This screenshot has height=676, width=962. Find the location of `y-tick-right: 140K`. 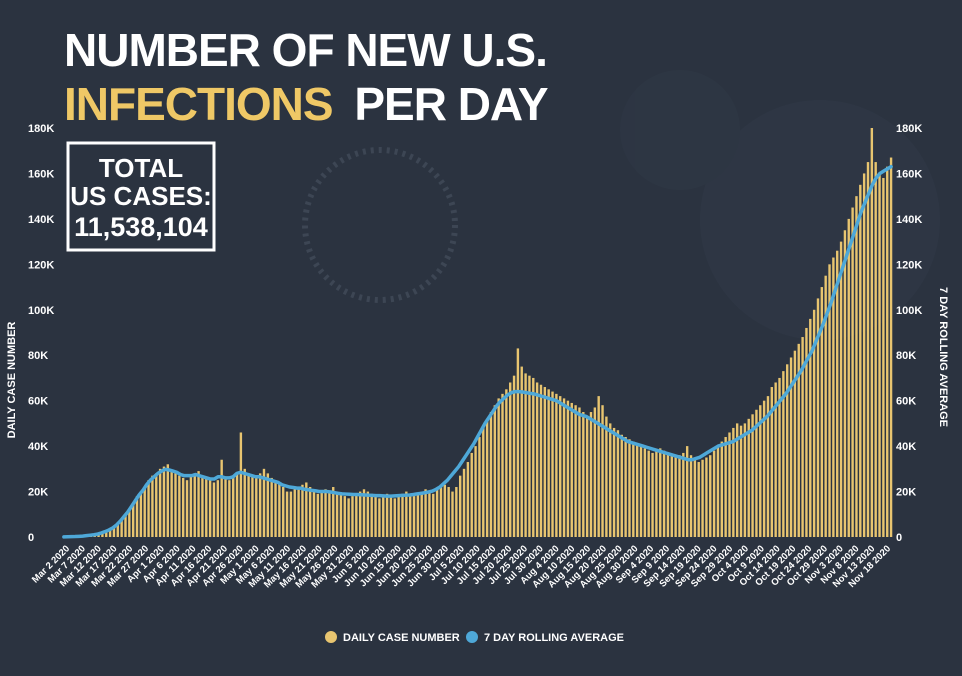

y-tick-right: 140K is located at coordinates (909, 220).